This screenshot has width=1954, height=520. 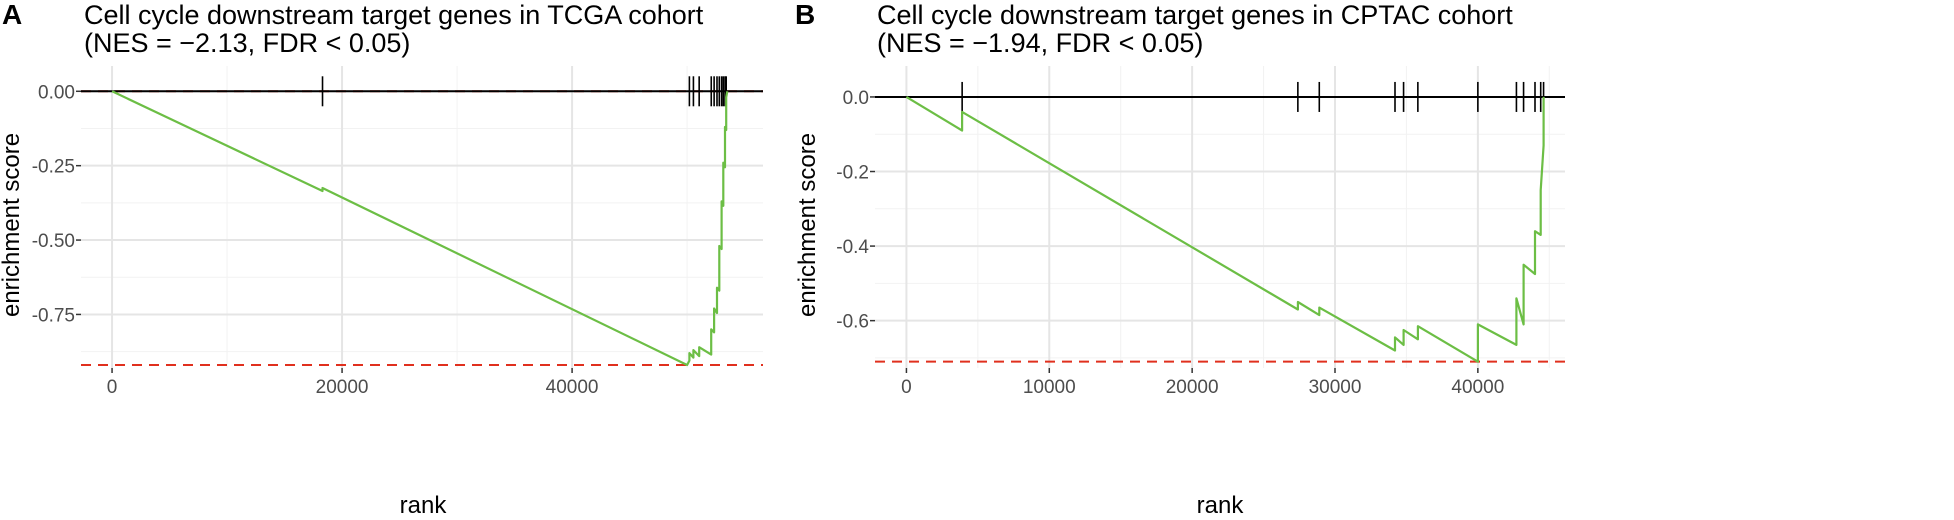 I want to click on y-tick-label: 0.00, so click(x=56, y=92).